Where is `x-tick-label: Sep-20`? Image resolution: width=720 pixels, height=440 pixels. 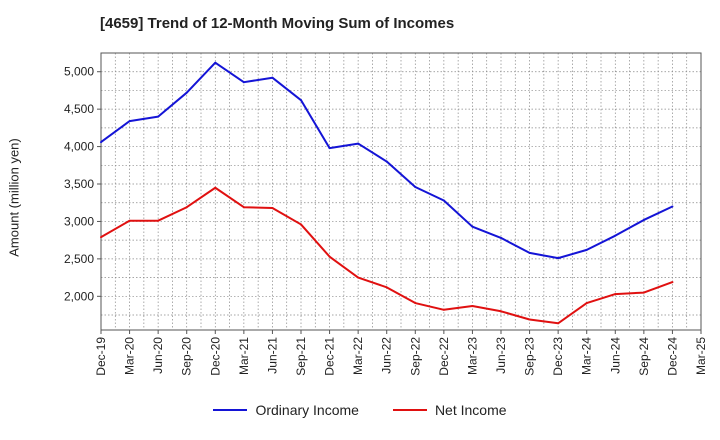 x-tick-label: Sep-20 is located at coordinates (187, 356).